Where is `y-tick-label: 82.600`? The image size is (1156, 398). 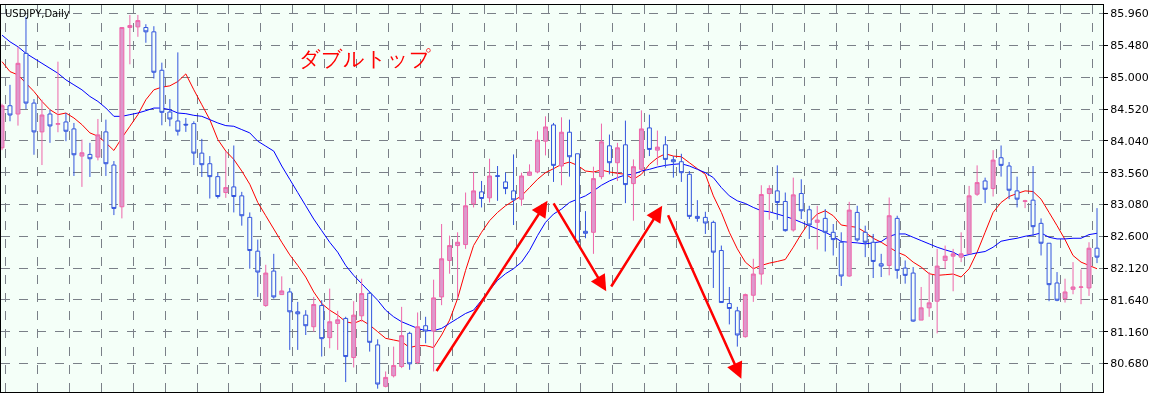
y-tick-label: 82.600 is located at coordinates (1129, 237).